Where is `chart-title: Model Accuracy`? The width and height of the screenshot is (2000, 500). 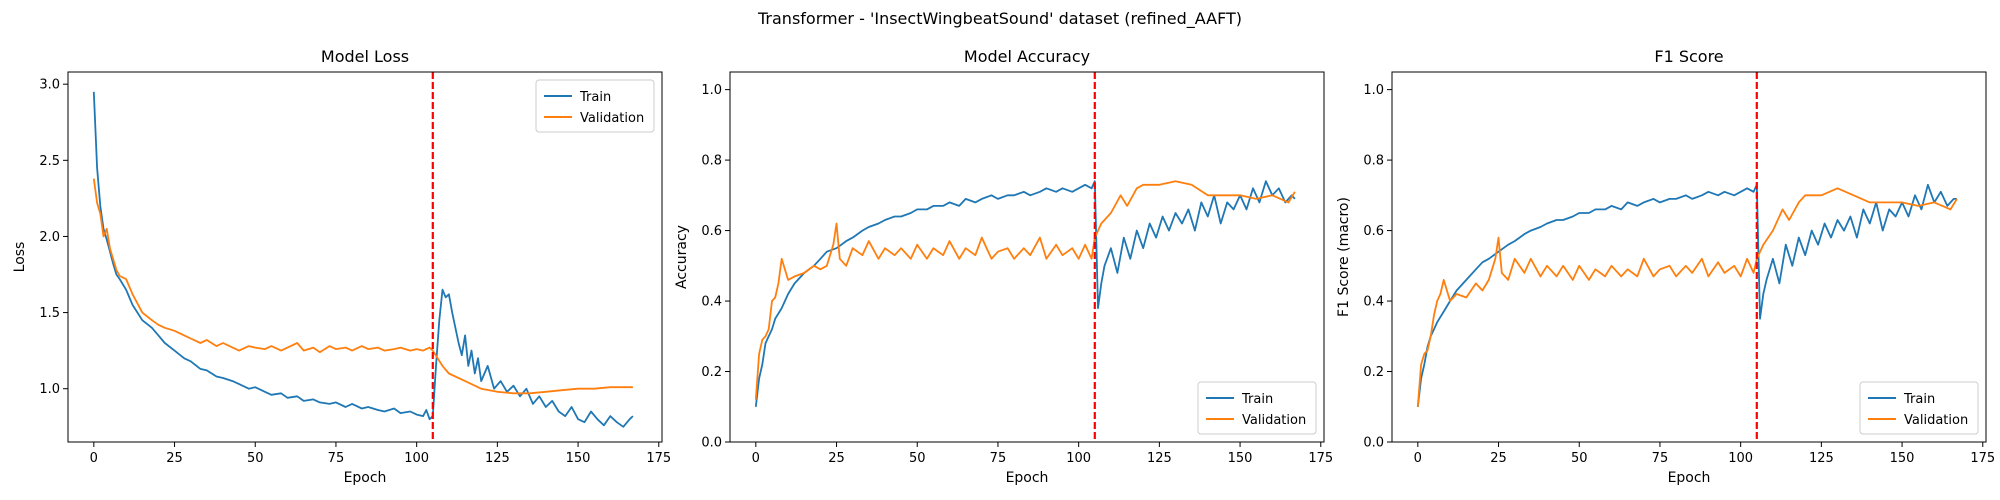 chart-title: Model Accuracy is located at coordinates (1027, 56).